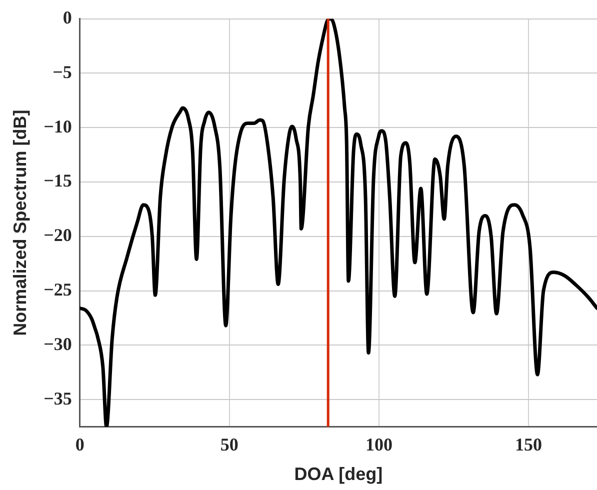 The width and height of the screenshot is (597, 490). Describe the element at coordinates (378, 444) in the screenshot. I see `x-tick-label: 100` at that location.